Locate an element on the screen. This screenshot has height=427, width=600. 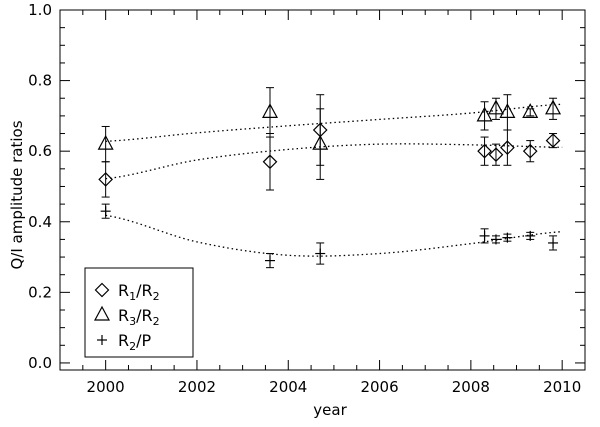
y-tick-label: 0.2 is located at coordinates (40, 292).